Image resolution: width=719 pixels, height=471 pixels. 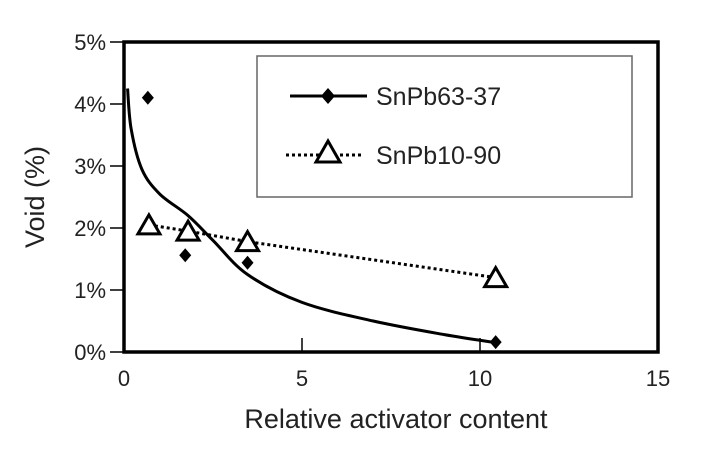 I want to click on y-tick-label: 3%, so click(x=90, y=166).